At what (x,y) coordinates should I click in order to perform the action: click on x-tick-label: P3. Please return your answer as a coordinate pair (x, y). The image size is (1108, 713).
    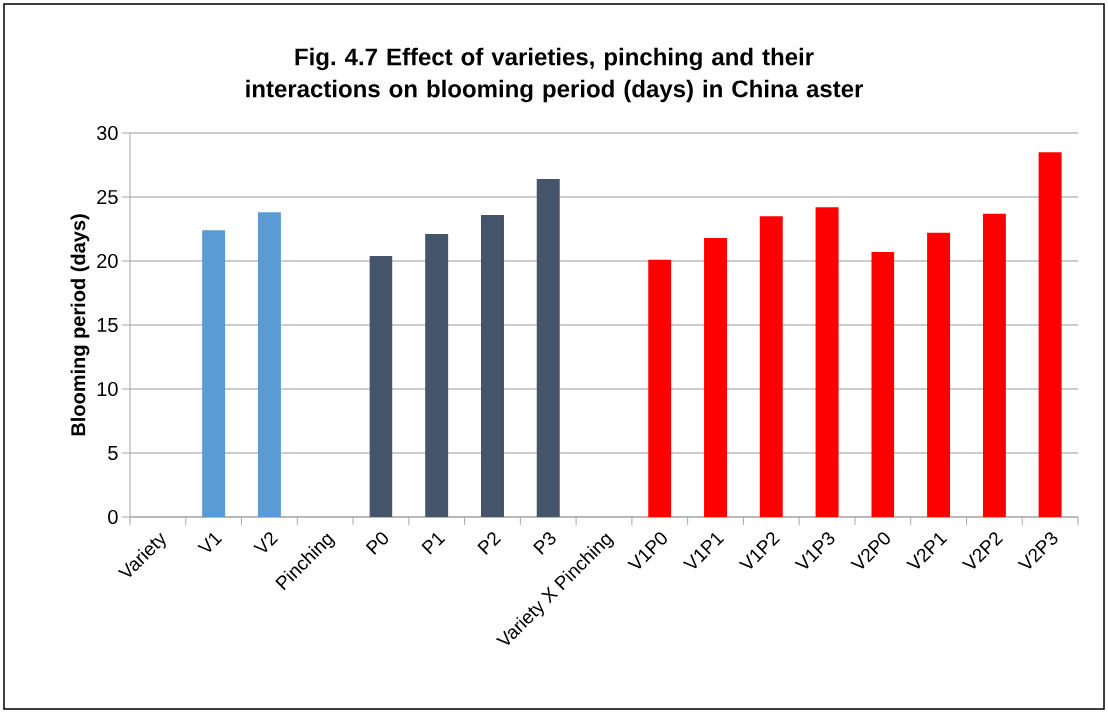
    Looking at the image, I should click on (544, 543).